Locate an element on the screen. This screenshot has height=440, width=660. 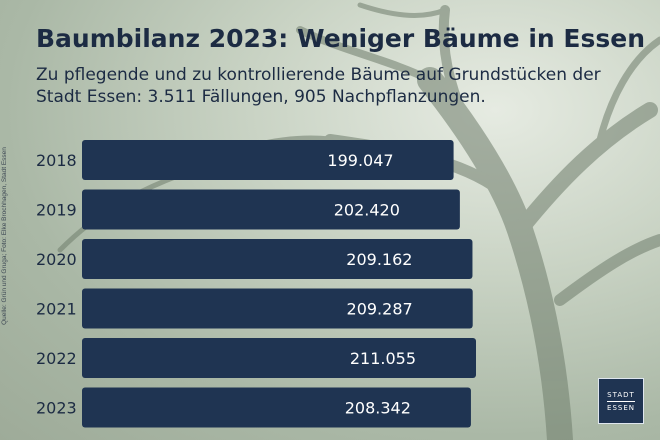
category-label: 2019 is located at coordinates (56, 210).